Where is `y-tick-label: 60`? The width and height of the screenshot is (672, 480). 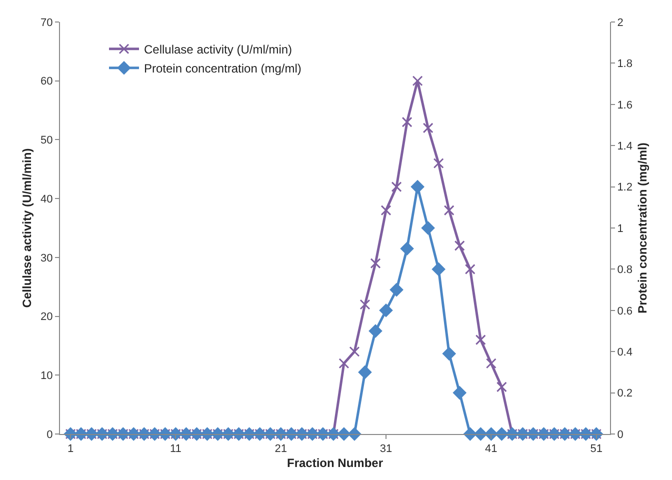
y-tick-label: 60 is located at coordinates (46, 82).